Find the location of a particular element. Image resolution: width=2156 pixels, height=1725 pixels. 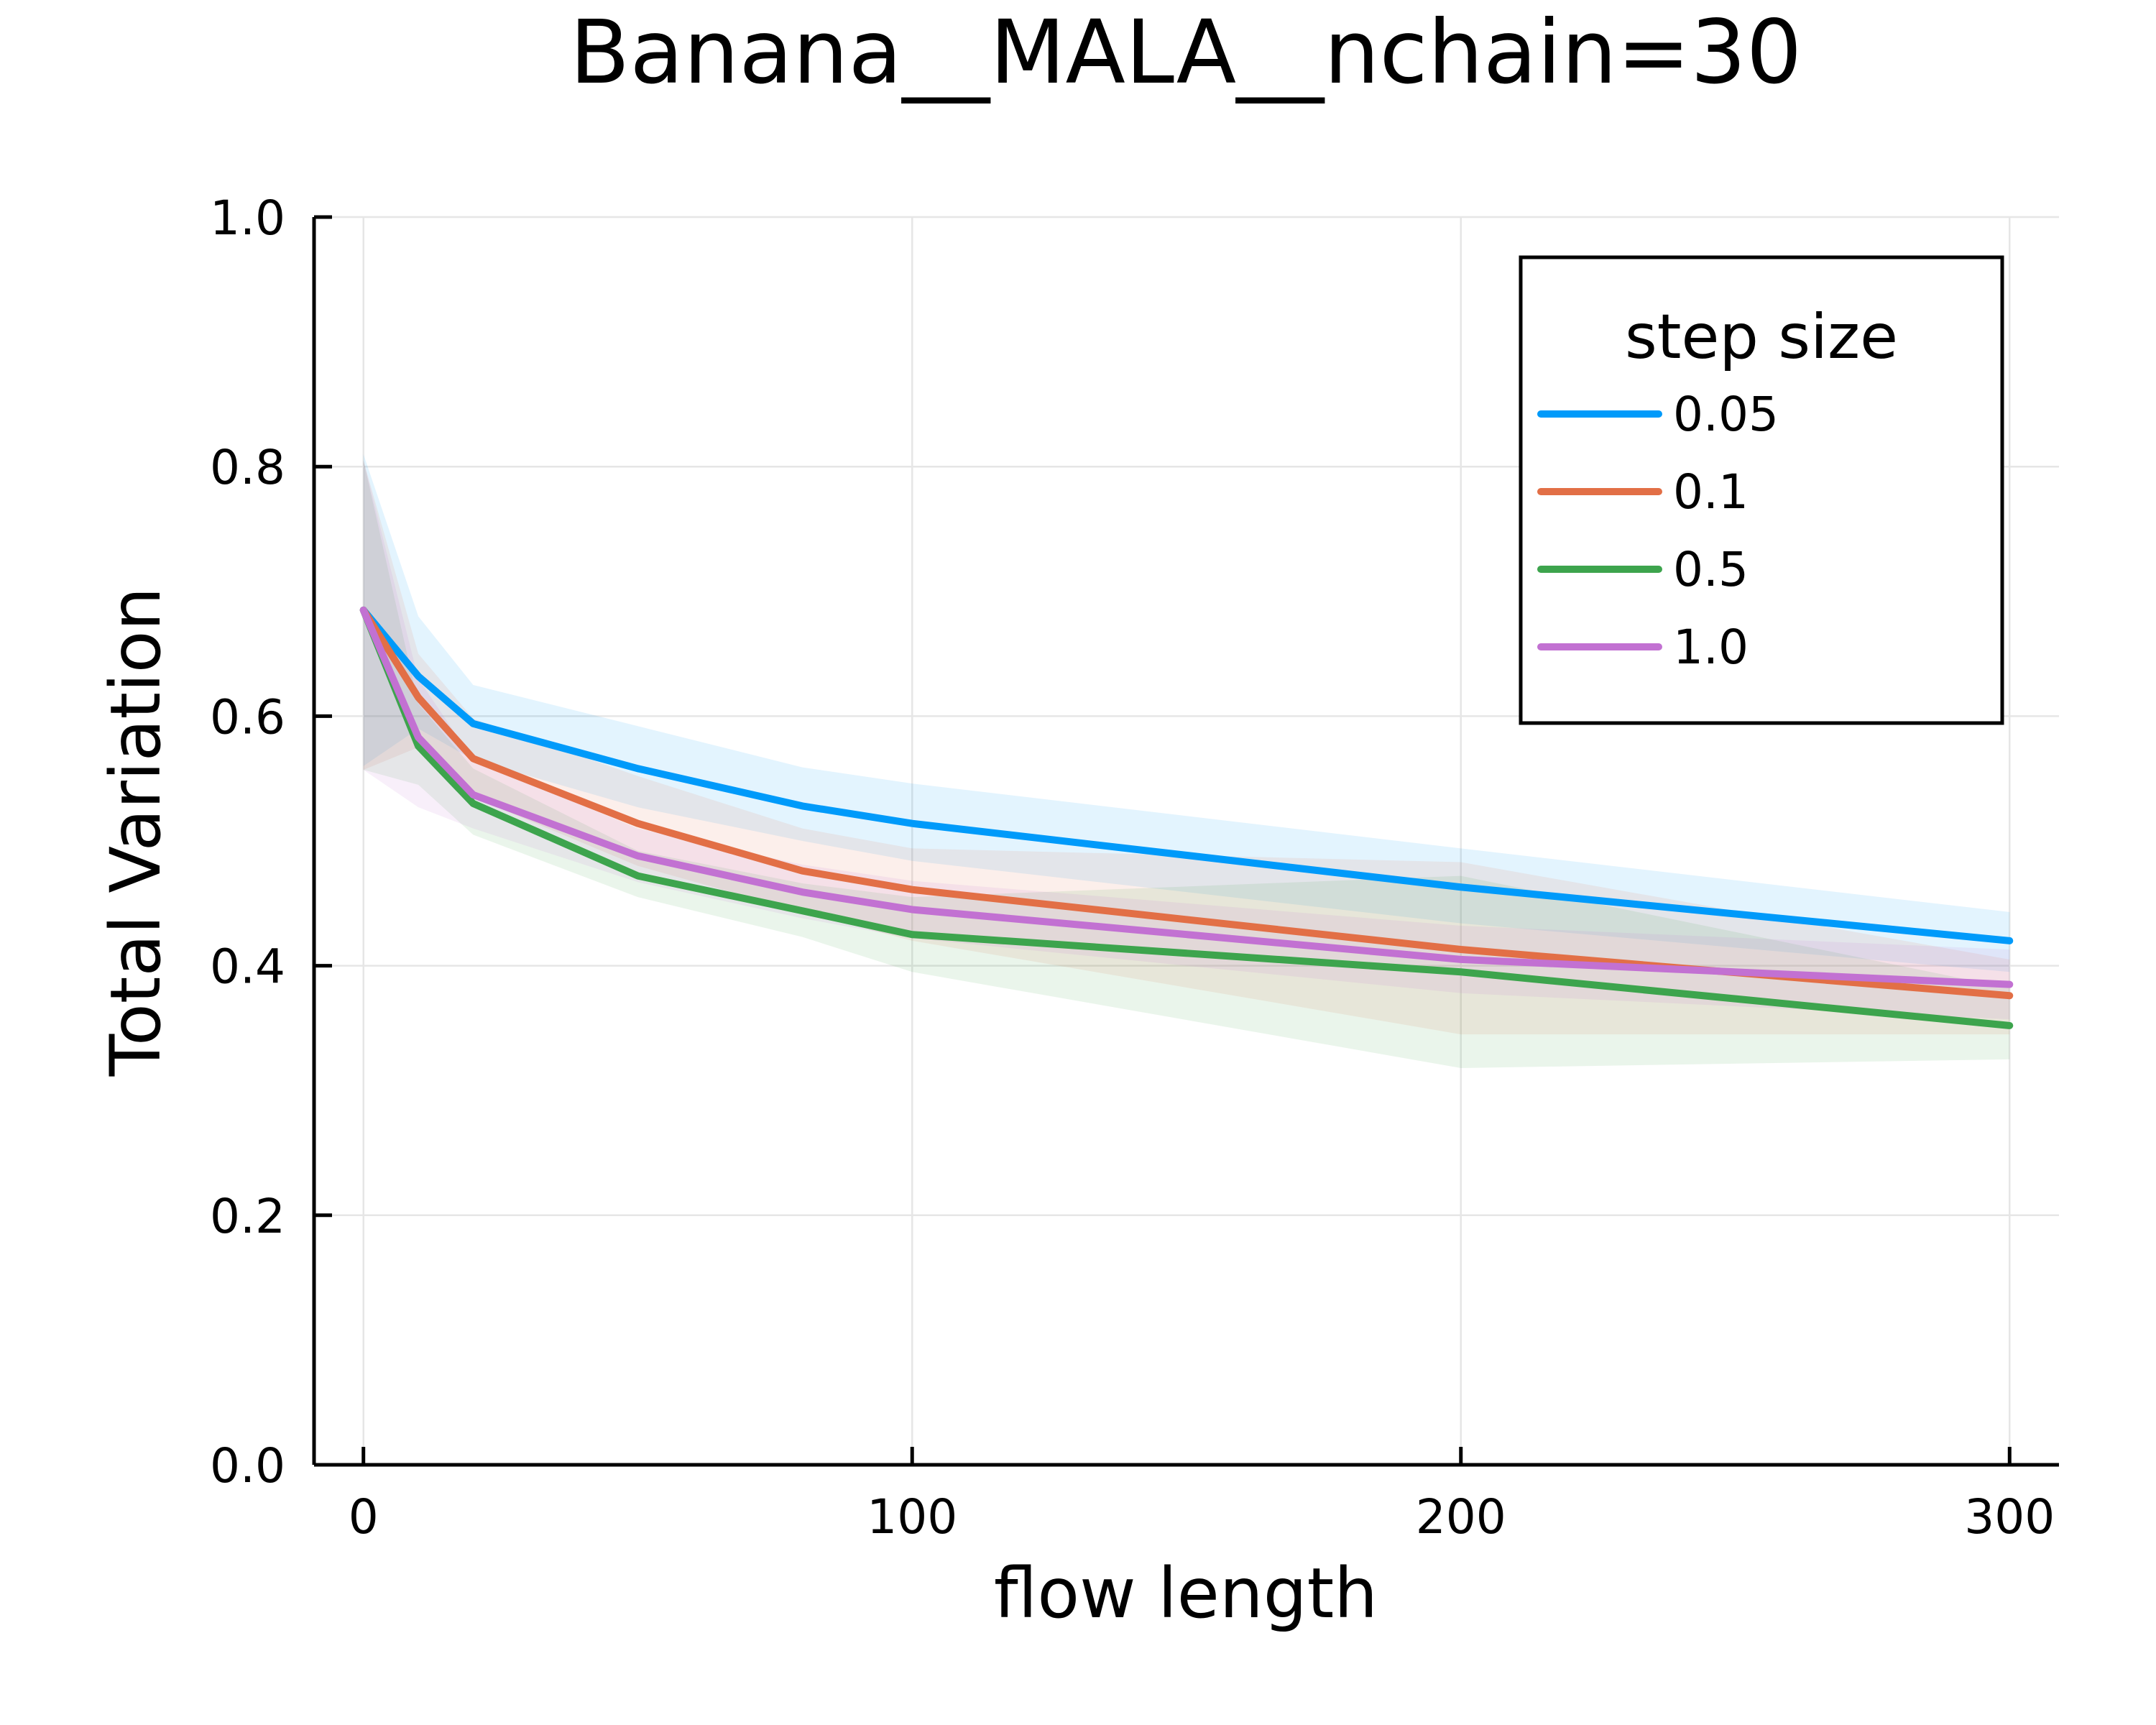

legend-label-0.5: 0.5 is located at coordinates (1711, 569).